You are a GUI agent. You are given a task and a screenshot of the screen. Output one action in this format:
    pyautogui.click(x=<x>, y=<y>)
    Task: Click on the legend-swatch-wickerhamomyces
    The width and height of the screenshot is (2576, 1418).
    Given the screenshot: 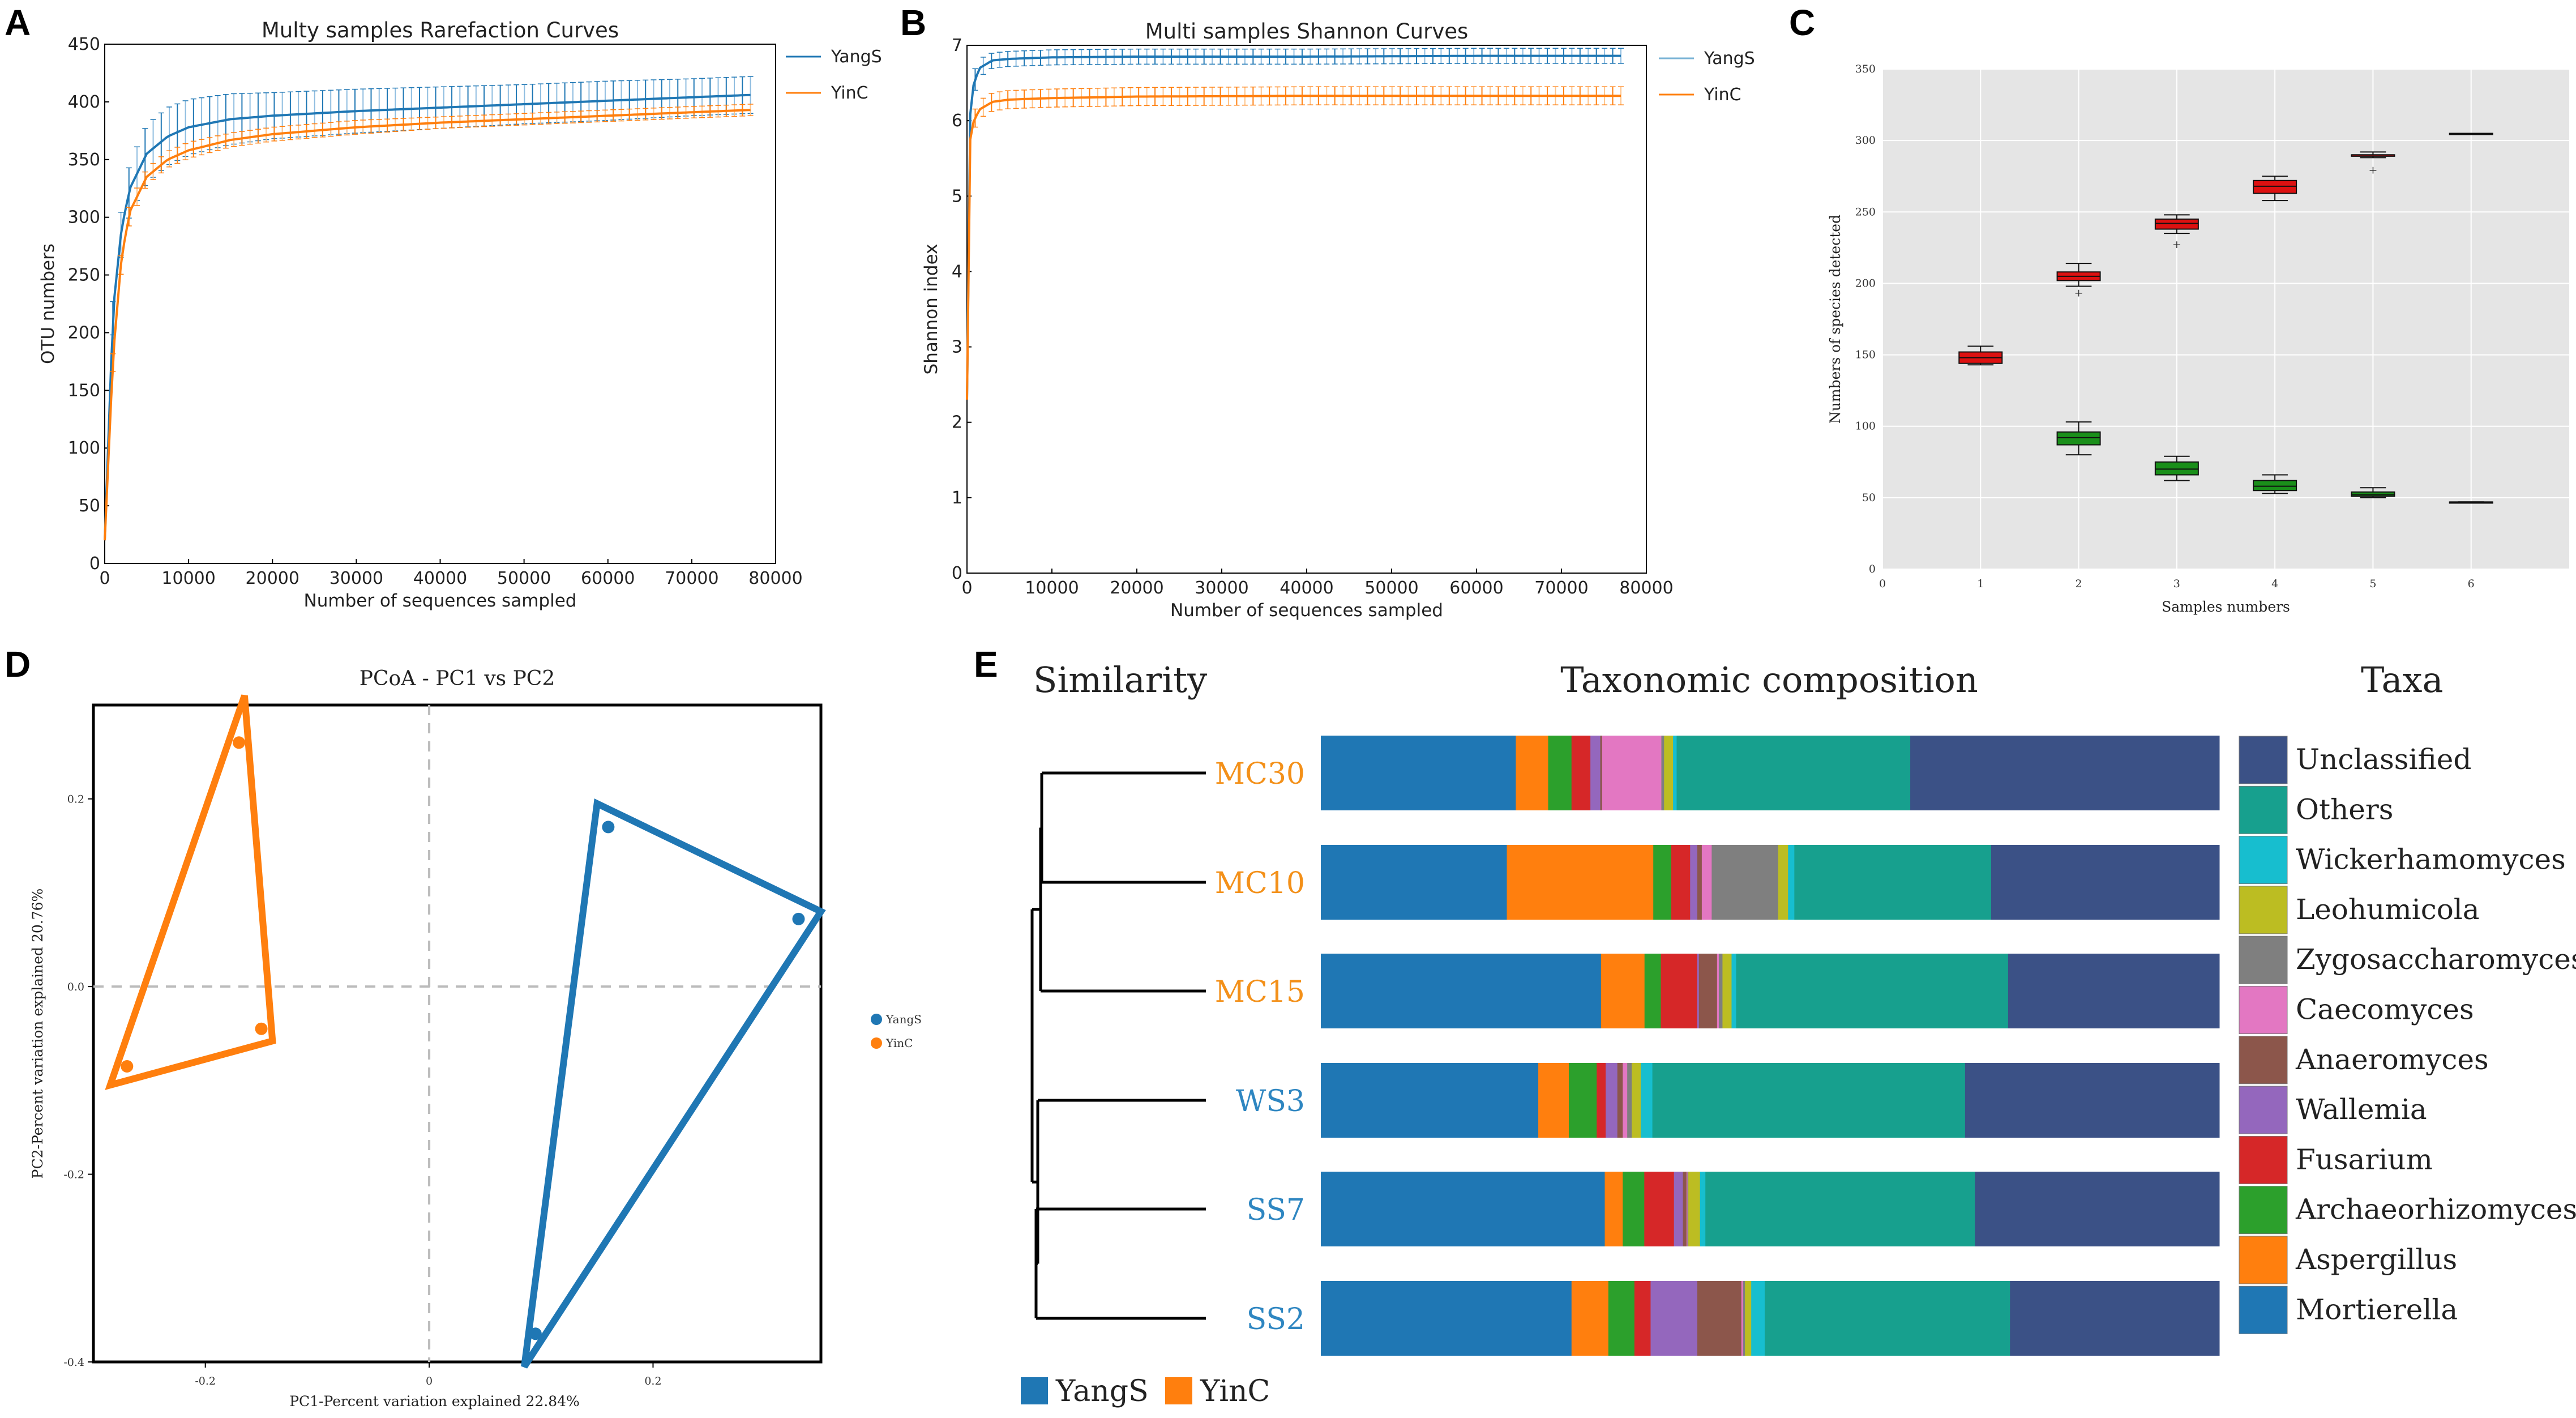 What is the action you would take?
    pyautogui.click(x=2263, y=860)
    